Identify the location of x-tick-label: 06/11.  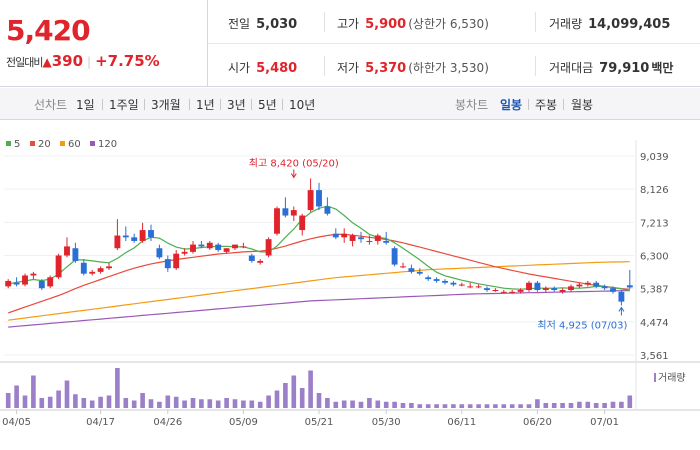
(461, 422).